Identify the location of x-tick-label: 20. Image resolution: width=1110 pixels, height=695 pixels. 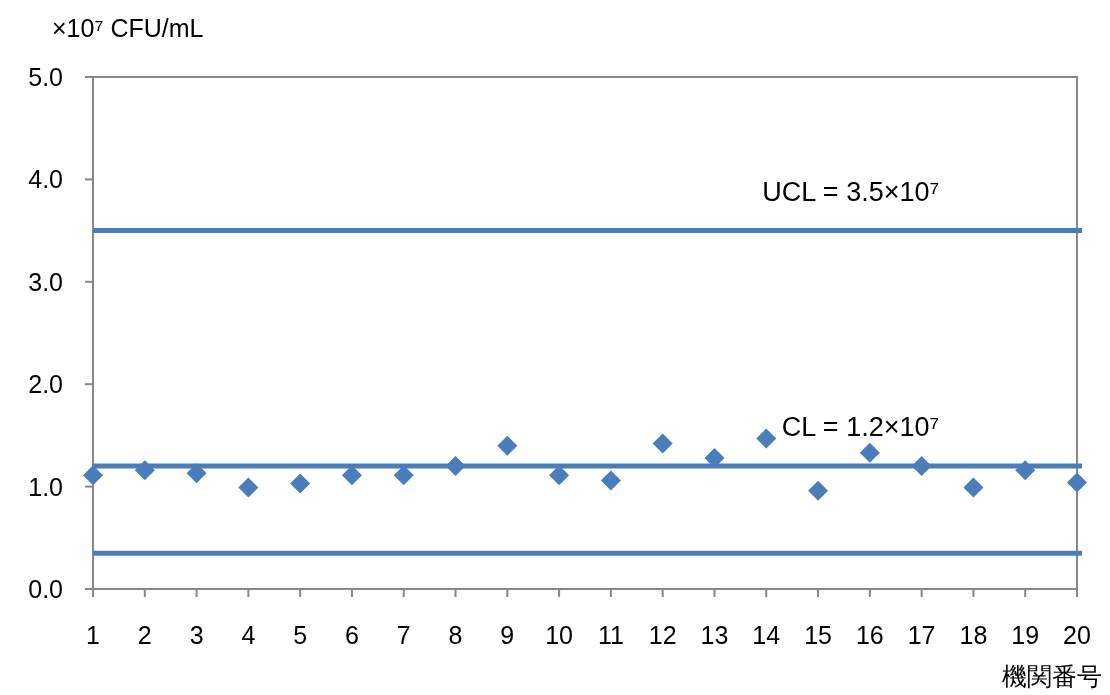
(1077, 635).